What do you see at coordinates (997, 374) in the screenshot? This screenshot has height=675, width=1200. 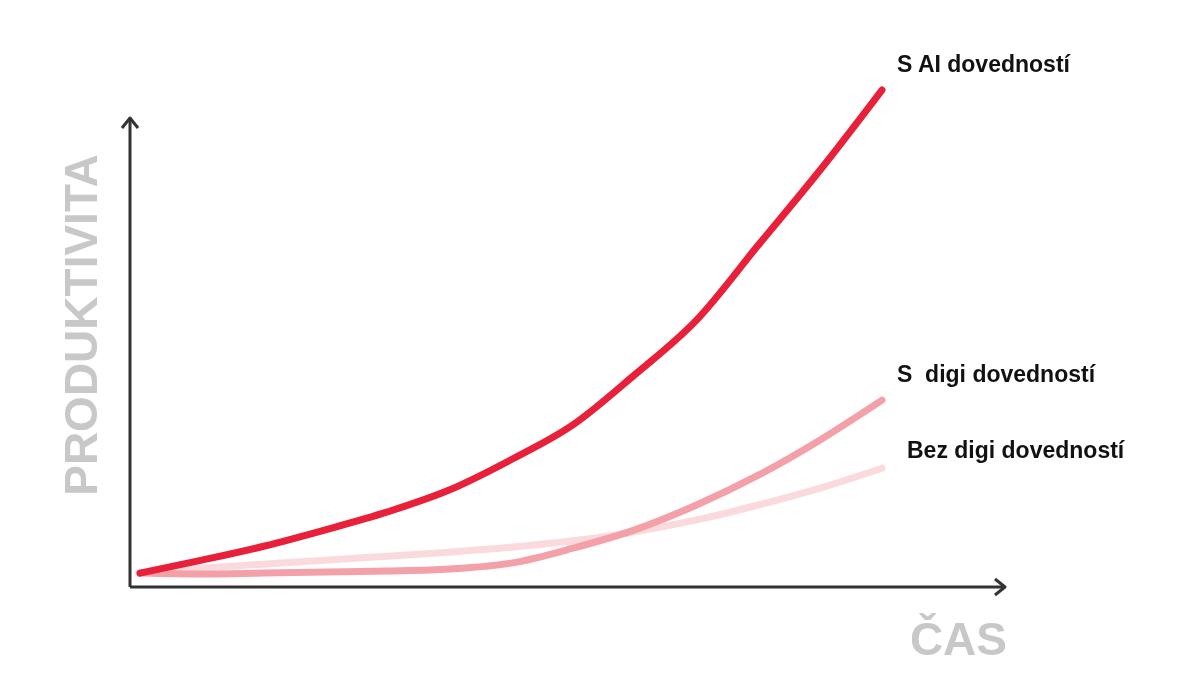 I see `series-label: S digi dovedností` at bounding box center [997, 374].